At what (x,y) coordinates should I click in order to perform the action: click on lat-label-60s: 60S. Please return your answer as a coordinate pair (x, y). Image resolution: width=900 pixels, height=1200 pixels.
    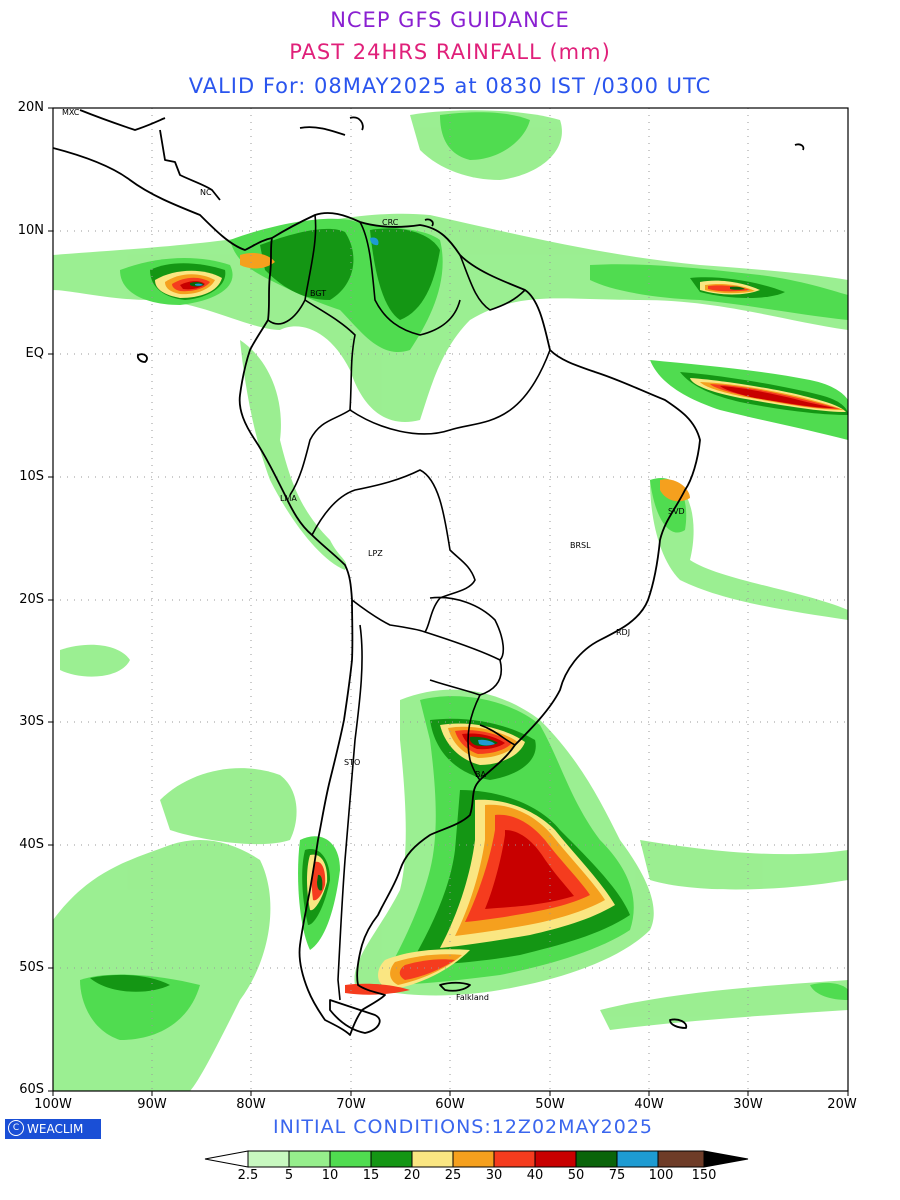
    Looking at the image, I should click on (31, 1089).